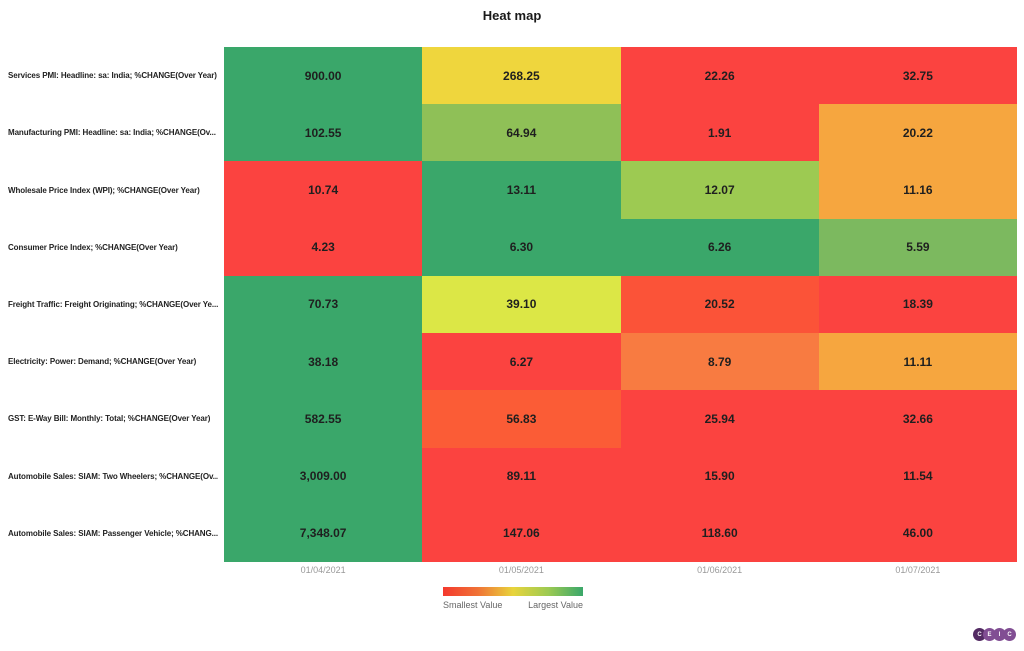  What do you see at coordinates (719, 533) in the screenshot?
I see `heatmap-cell: 118.60` at bounding box center [719, 533].